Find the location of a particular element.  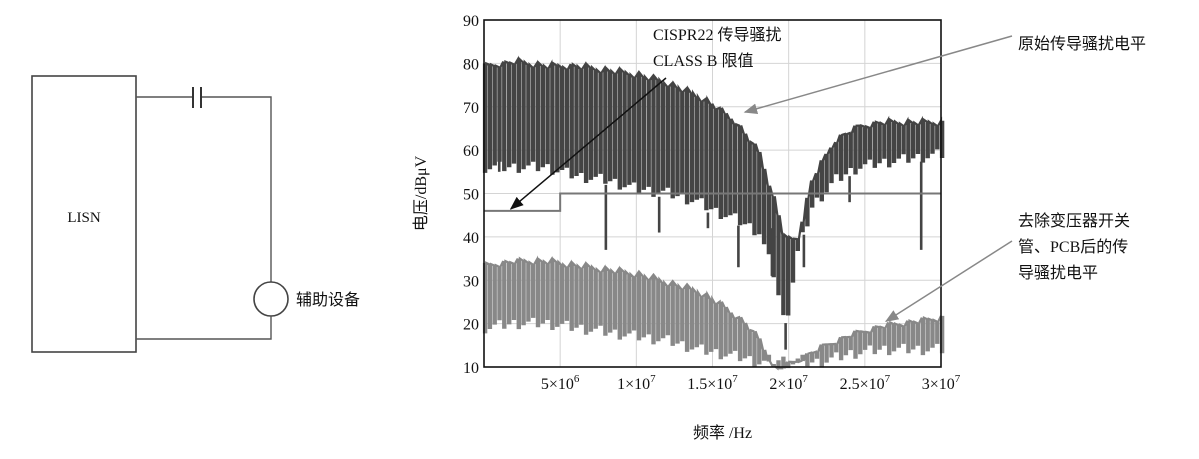

x-tick-labels: 5×10⁶ 1×10⁷ 1.5×10⁷ 2×10⁷ 2.5×10⁷ 3×10⁷ is located at coordinates (751, 383).